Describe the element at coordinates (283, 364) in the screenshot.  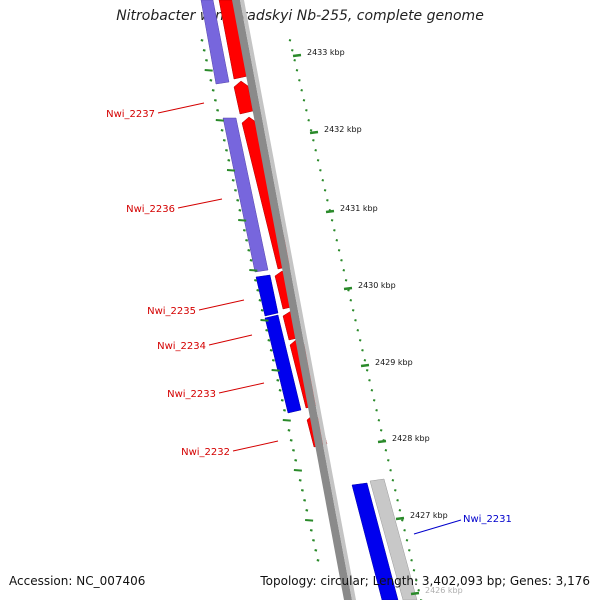
I see `gene-nwi-2233-block` at that location.